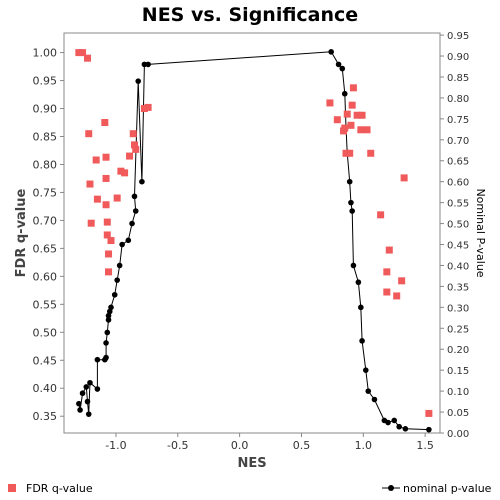 This screenshot has width=500, height=500. Describe the element at coordinates (458, 225) in the screenshot. I see `y-right-tick-label: 0.50` at that location.